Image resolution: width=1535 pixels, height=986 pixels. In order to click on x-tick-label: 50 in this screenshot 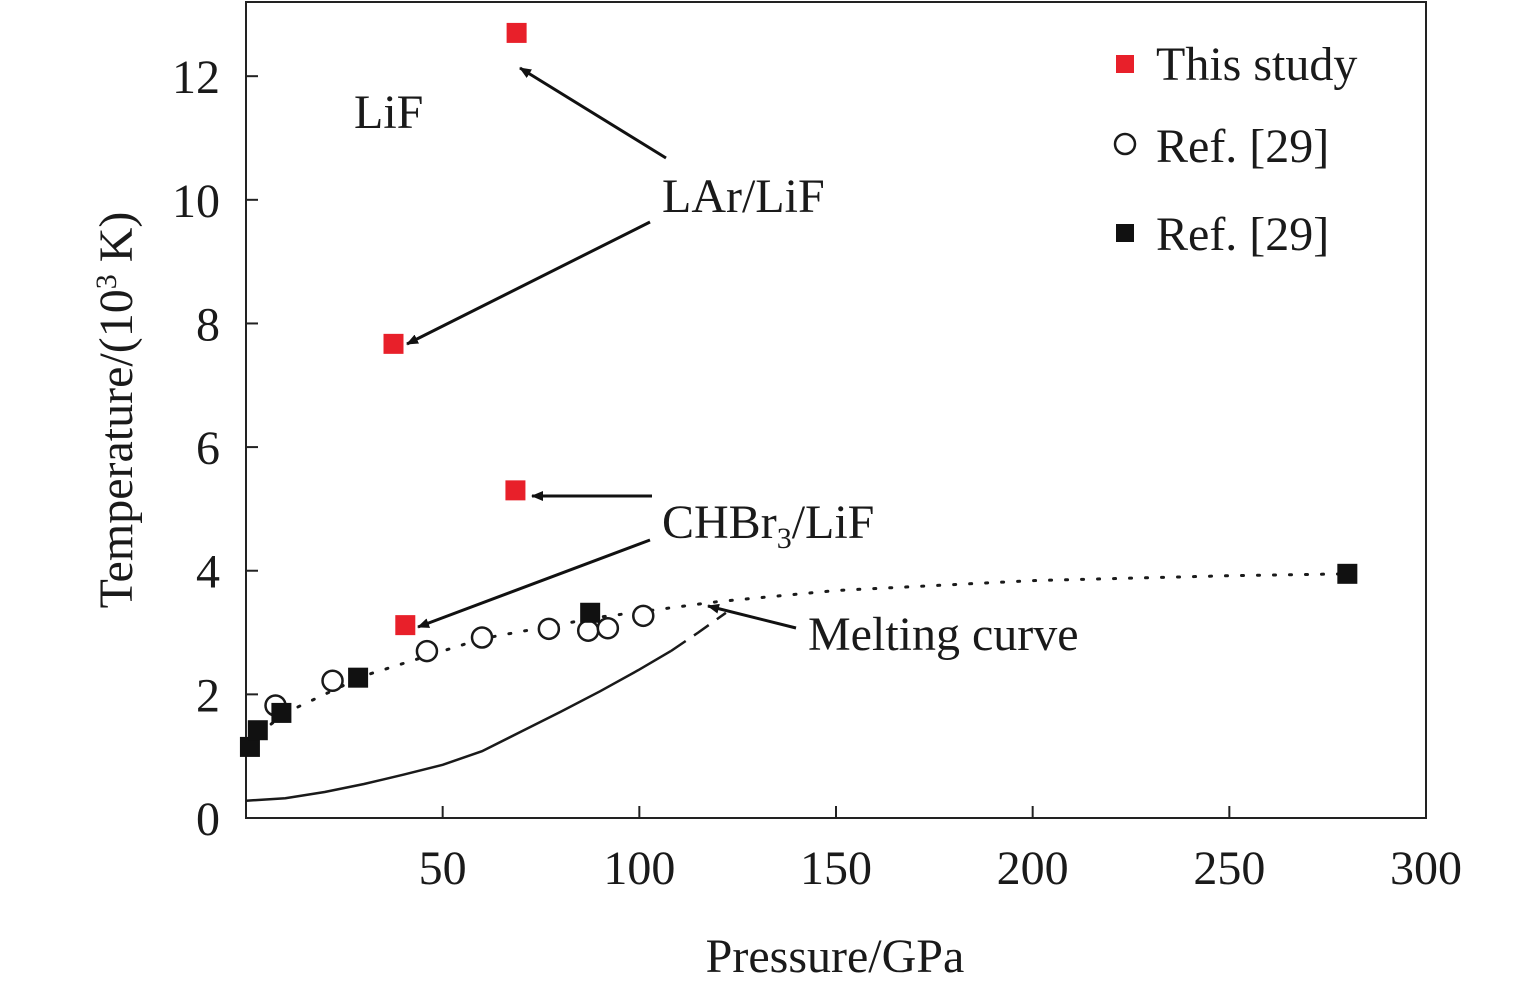, I will do `click(443, 868)`.